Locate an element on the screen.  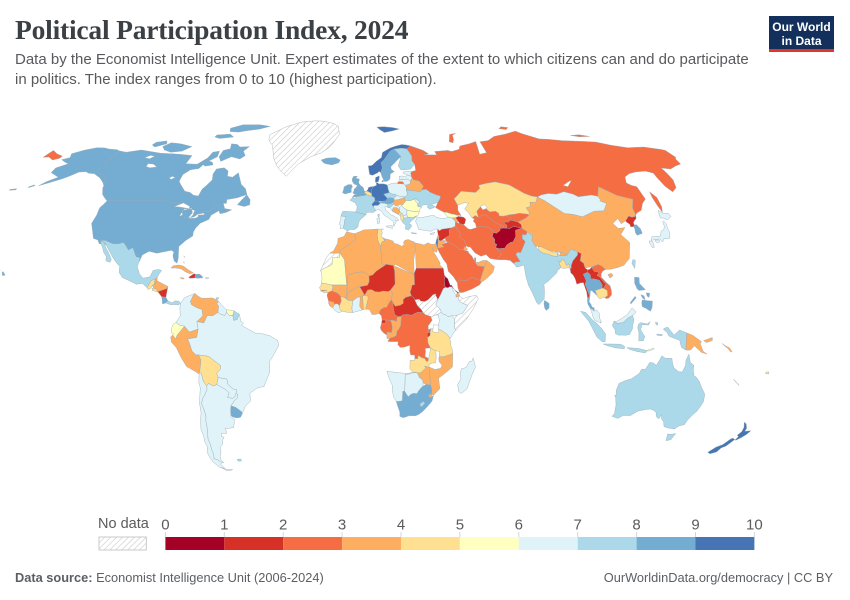
svg-text: 8 is located at coordinates (636, 525).